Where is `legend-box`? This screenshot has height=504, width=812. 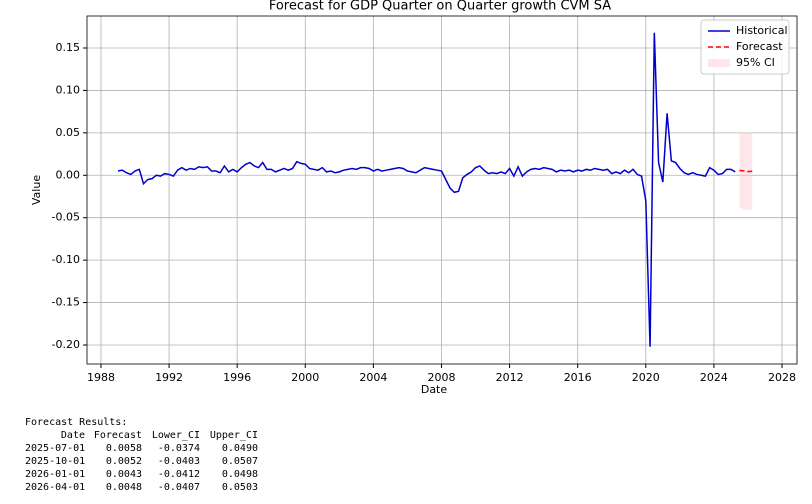 legend-box is located at coordinates (745, 47).